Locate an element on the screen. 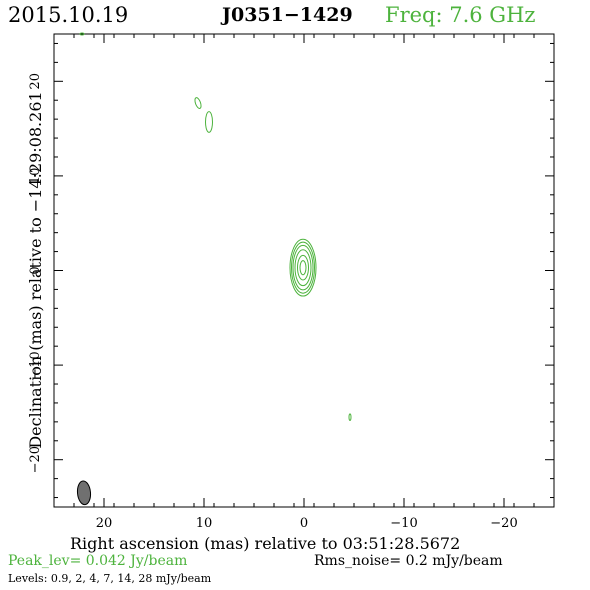  x-tick-label: −20 is located at coordinates (503, 523).